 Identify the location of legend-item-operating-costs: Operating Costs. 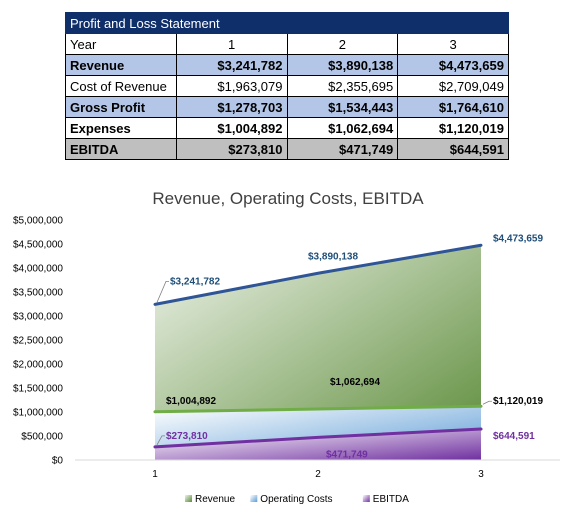
(291, 499).